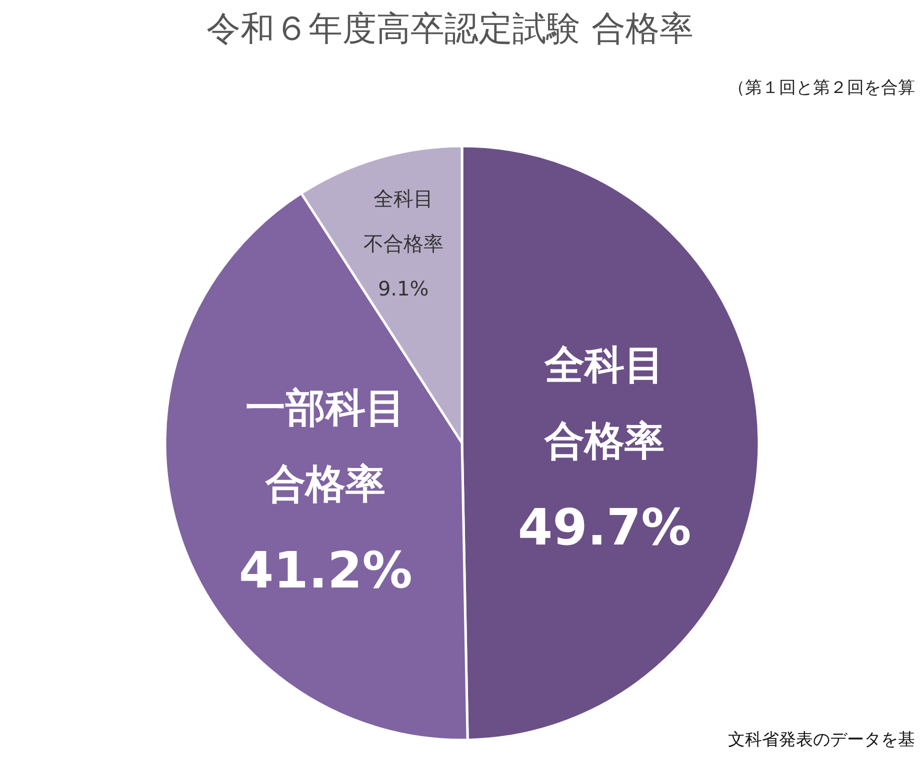  Describe the element at coordinates (821, 740) in the screenshot. I see `annotation: 文科省発表のデータを基` at that location.